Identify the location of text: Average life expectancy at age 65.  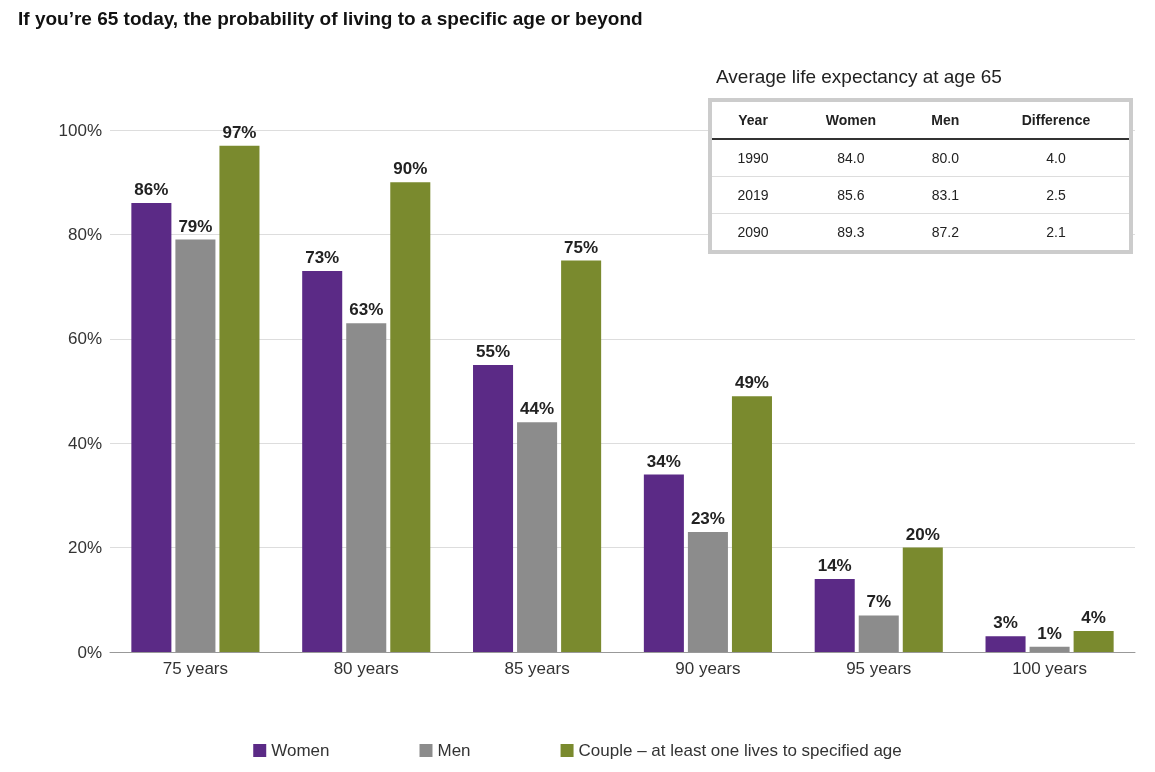
(859, 77).